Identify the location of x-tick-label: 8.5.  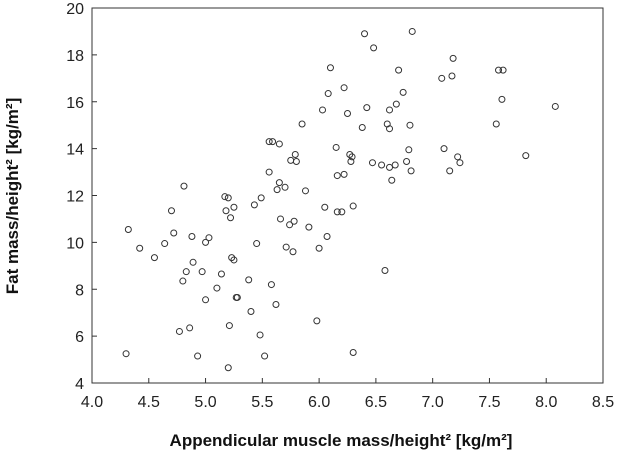
(603, 402).